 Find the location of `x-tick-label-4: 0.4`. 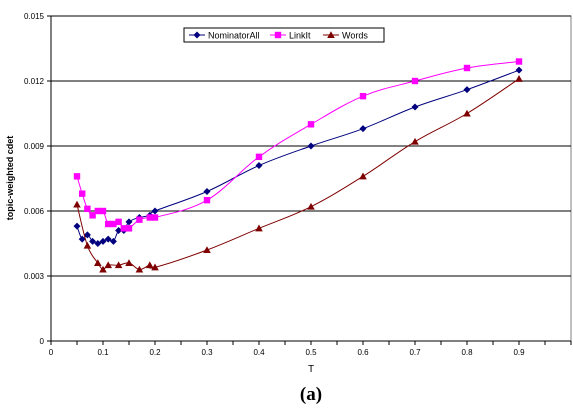

x-tick-label-4: 0.4 is located at coordinates (259, 352).